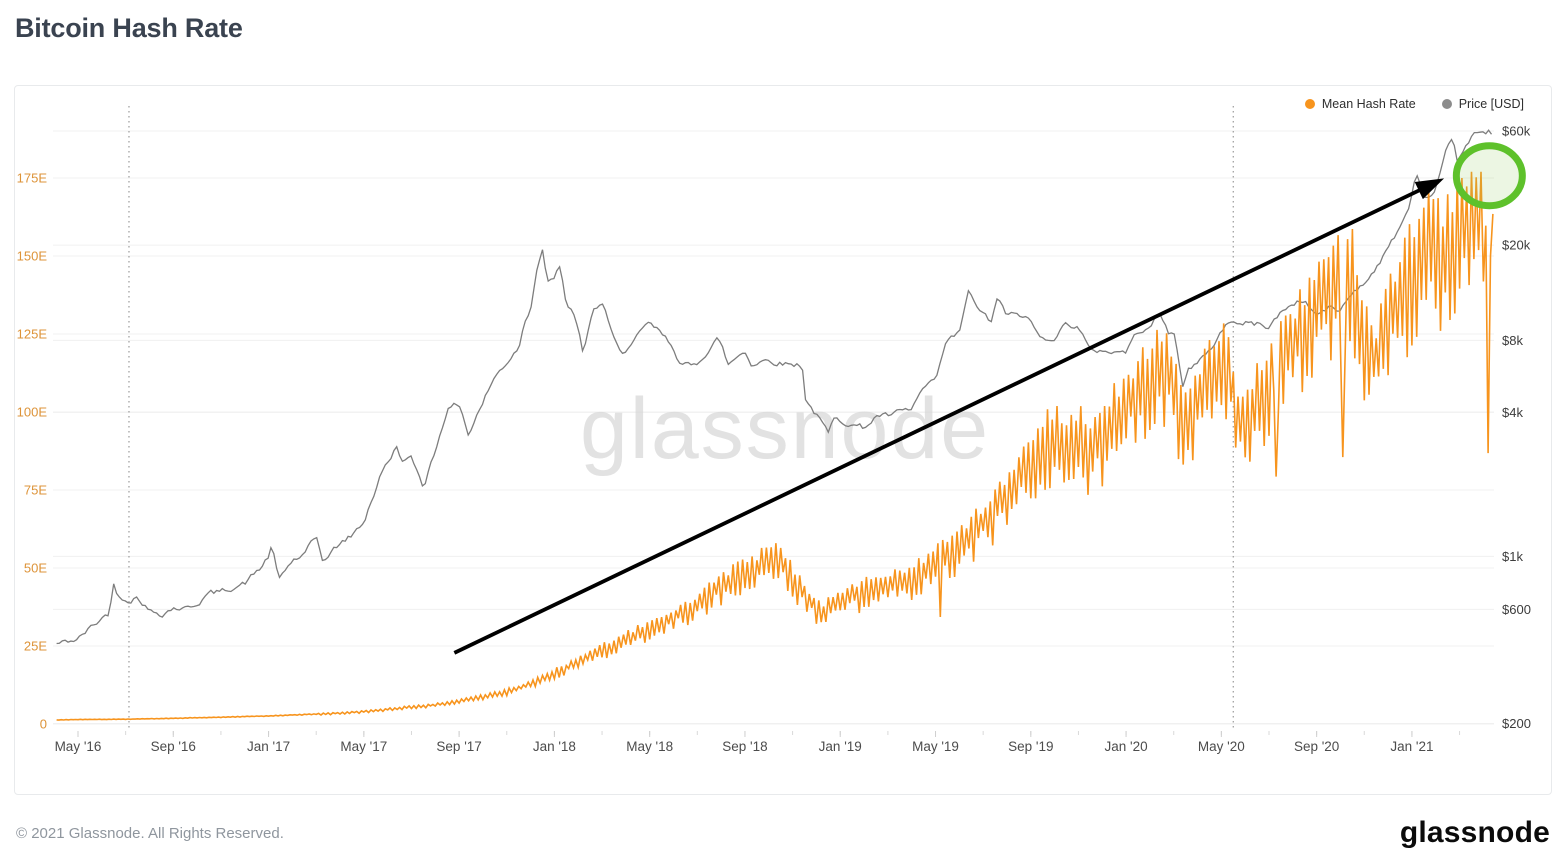  I want to click on left-axis-tick-label: 25E, so click(35, 646).